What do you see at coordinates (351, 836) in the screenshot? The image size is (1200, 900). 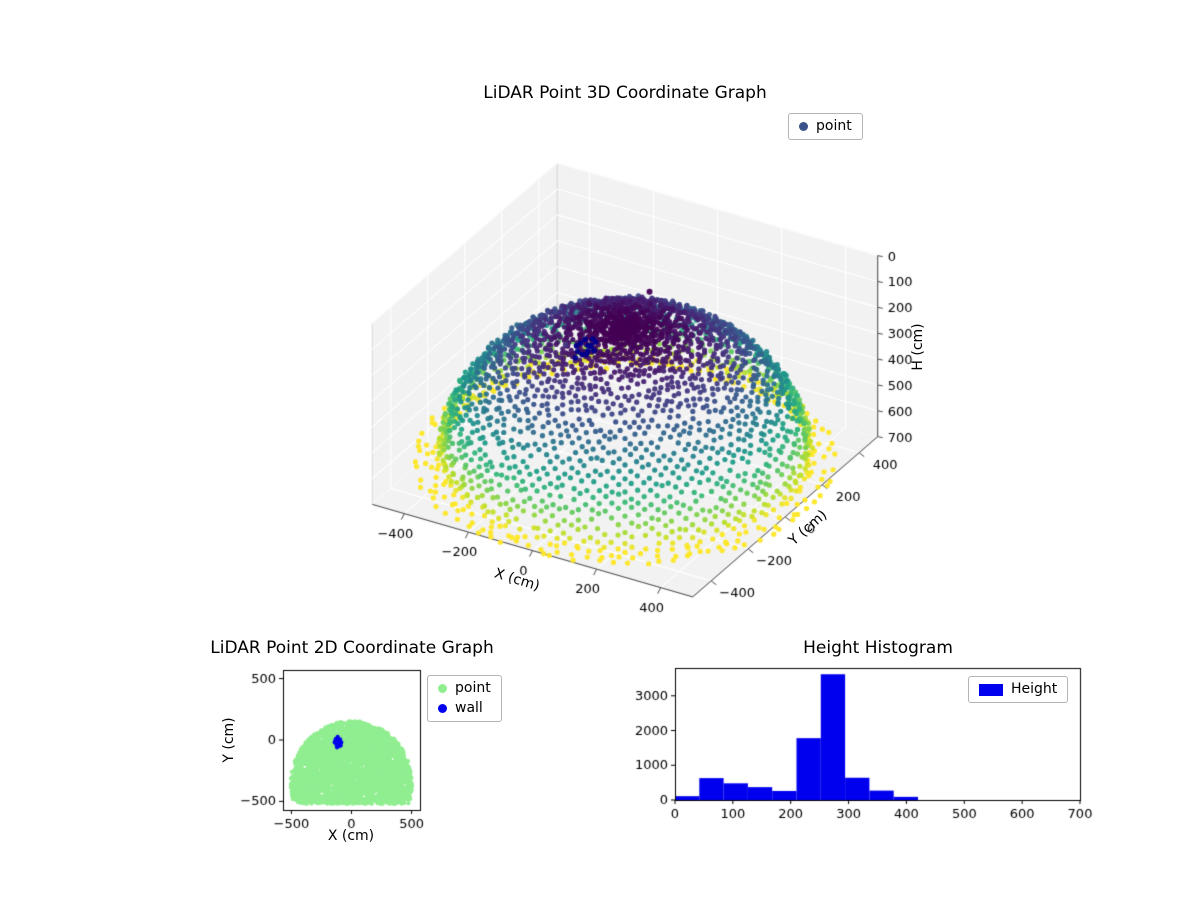 I see `xlabel-2d: X (cm)` at bounding box center [351, 836].